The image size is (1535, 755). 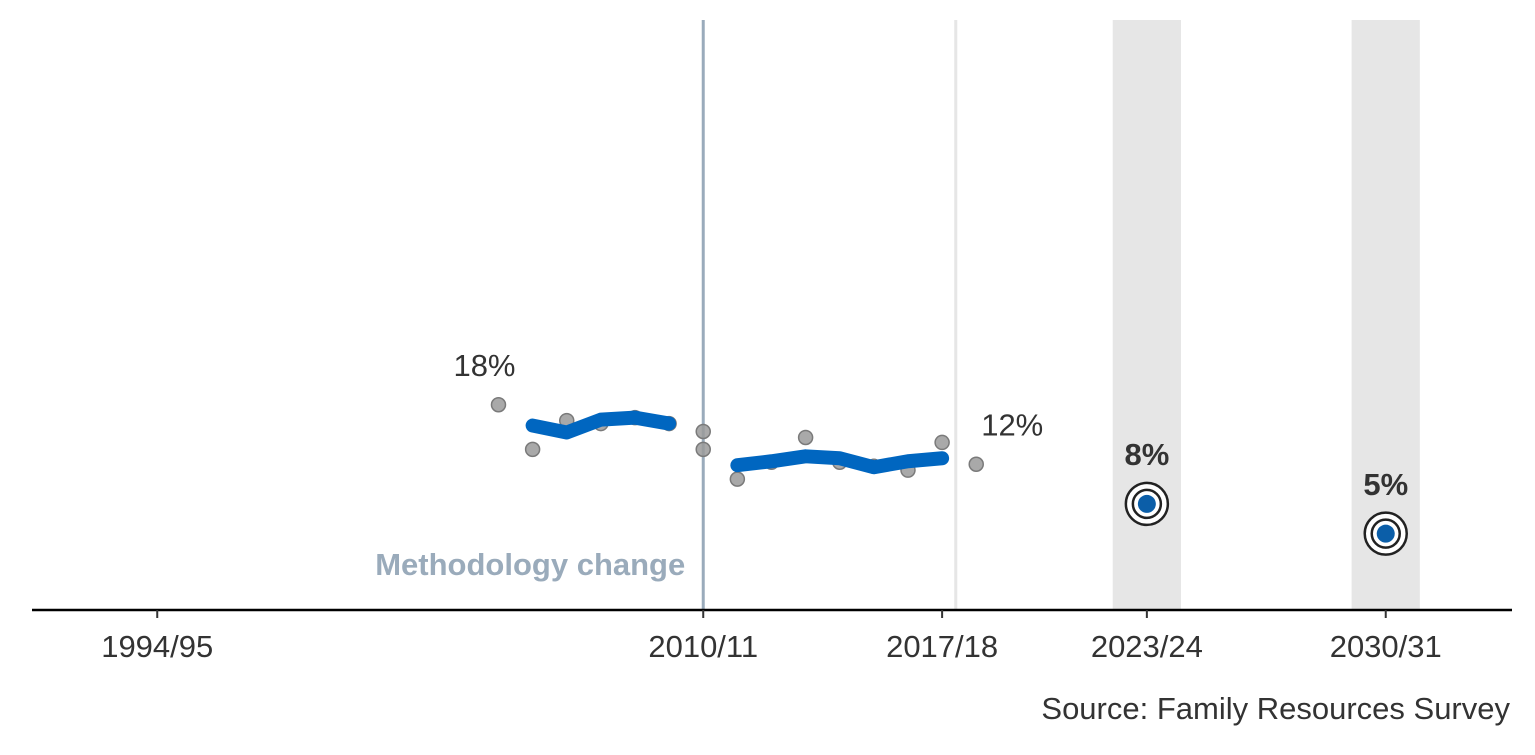 What do you see at coordinates (1146, 454) in the screenshot?
I see `target-label: 8%` at bounding box center [1146, 454].